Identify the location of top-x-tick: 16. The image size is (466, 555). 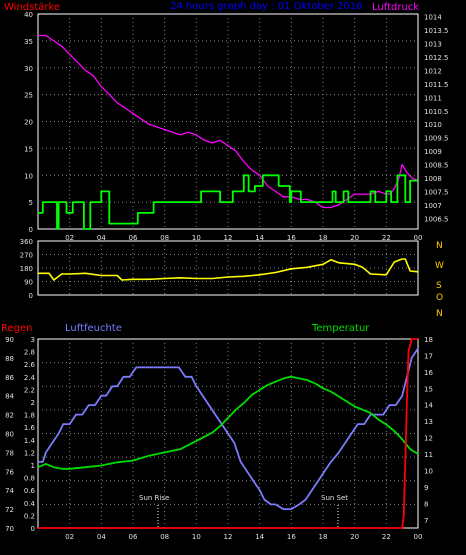
(291, 238).